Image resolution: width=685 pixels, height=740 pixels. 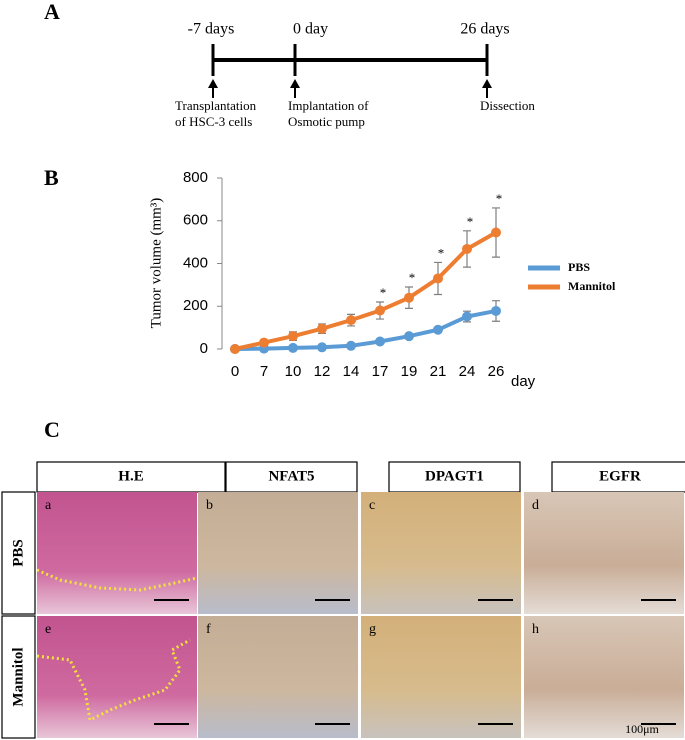 What do you see at coordinates (326, 121) in the screenshot?
I see `timeline-caption: Osmotic pump` at bounding box center [326, 121].